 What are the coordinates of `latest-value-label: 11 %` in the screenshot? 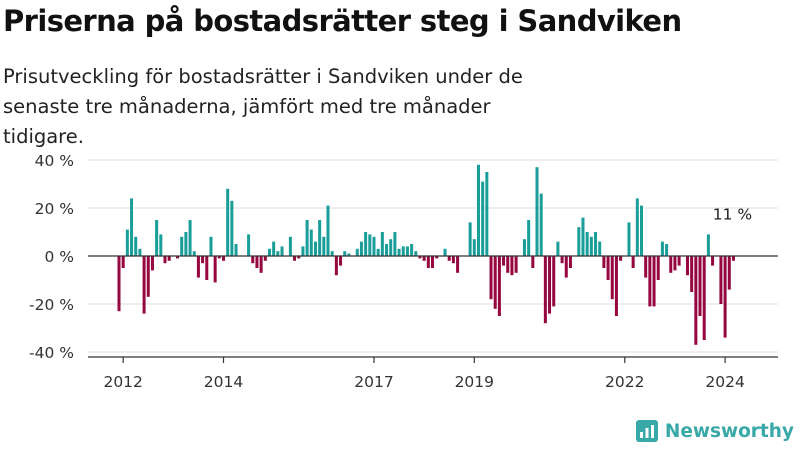 It's located at (732, 215).